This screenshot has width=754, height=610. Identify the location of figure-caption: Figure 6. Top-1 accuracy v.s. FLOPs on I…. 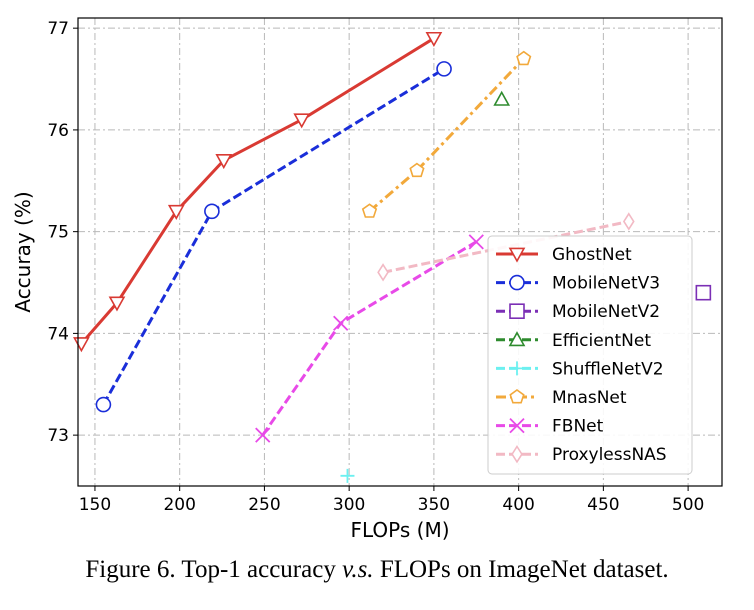
(377, 570).